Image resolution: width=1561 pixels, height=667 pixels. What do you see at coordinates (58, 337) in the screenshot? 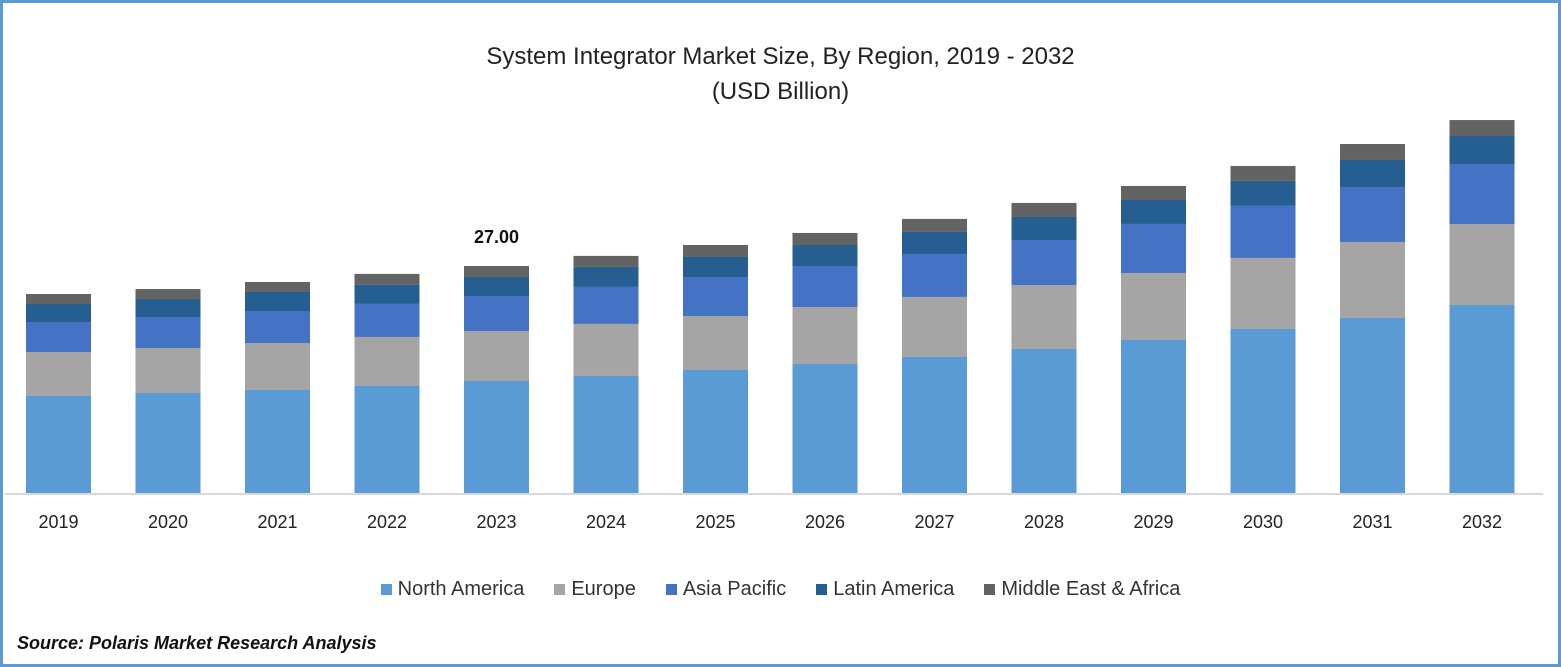
I see `bar-segment-asia-pacific-2019` at bounding box center [58, 337].